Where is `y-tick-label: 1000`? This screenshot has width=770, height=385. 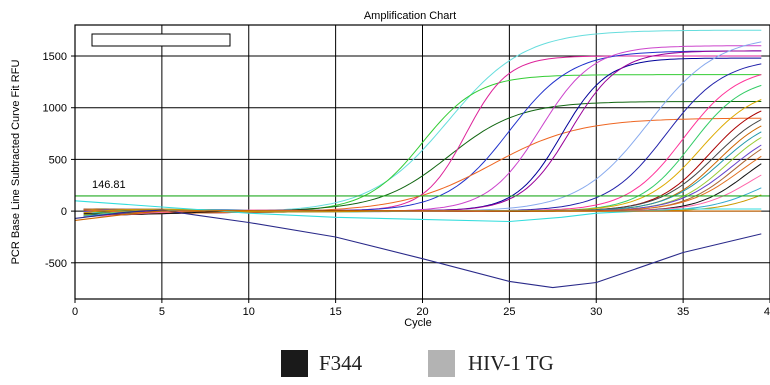
y-tick-label: 1000 is located at coordinates (55, 109).